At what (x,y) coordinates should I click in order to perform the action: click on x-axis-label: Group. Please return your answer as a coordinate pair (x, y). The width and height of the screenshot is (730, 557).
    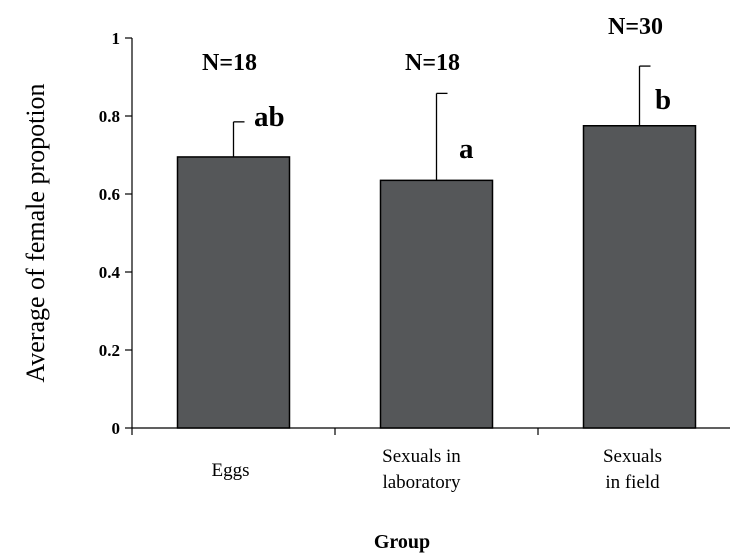
    Looking at the image, I should click on (402, 542).